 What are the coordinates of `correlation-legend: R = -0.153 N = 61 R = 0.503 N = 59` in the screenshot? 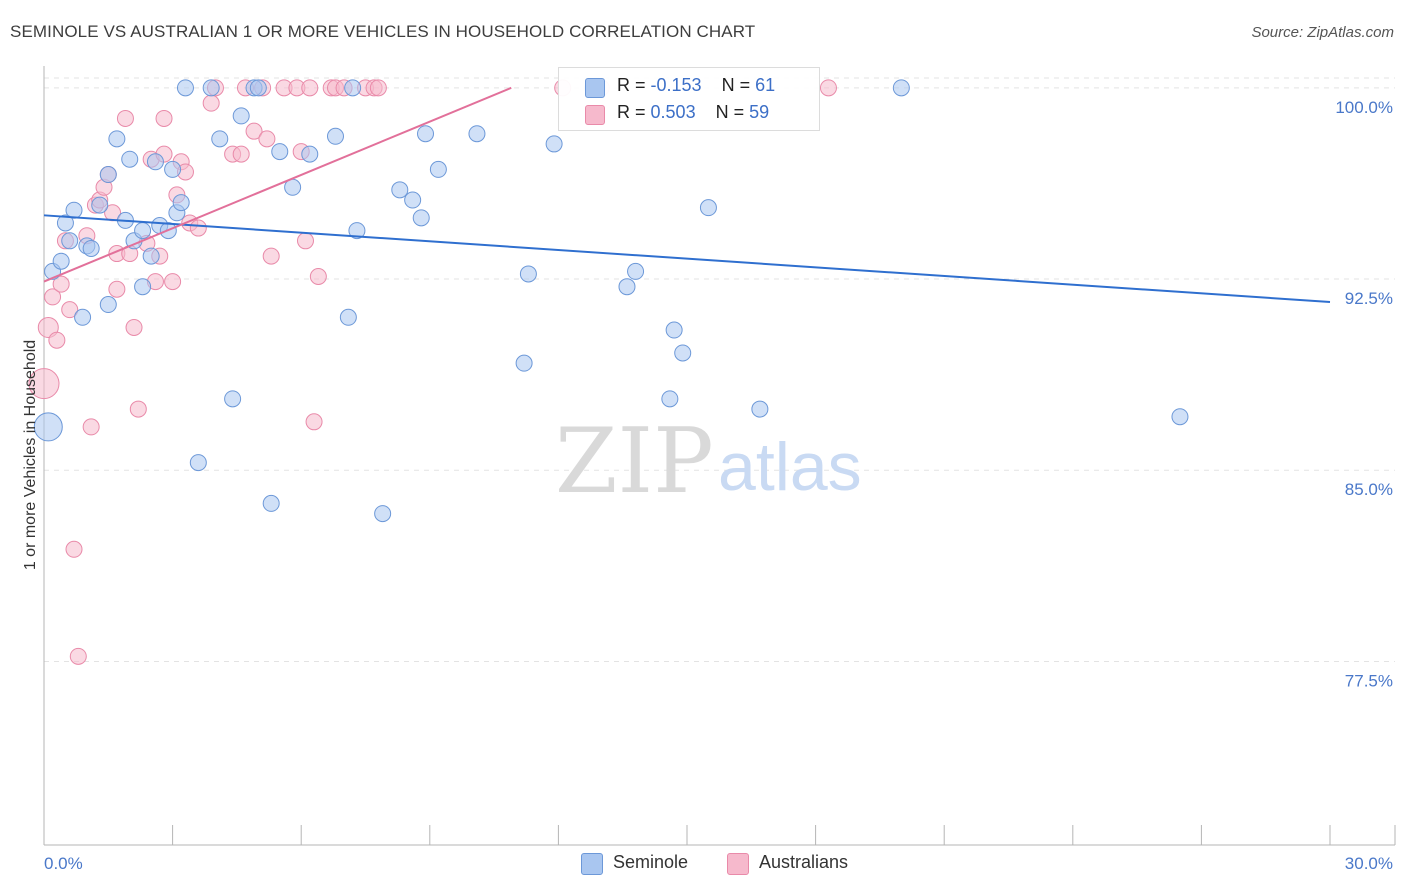 It's located at (689, 99).